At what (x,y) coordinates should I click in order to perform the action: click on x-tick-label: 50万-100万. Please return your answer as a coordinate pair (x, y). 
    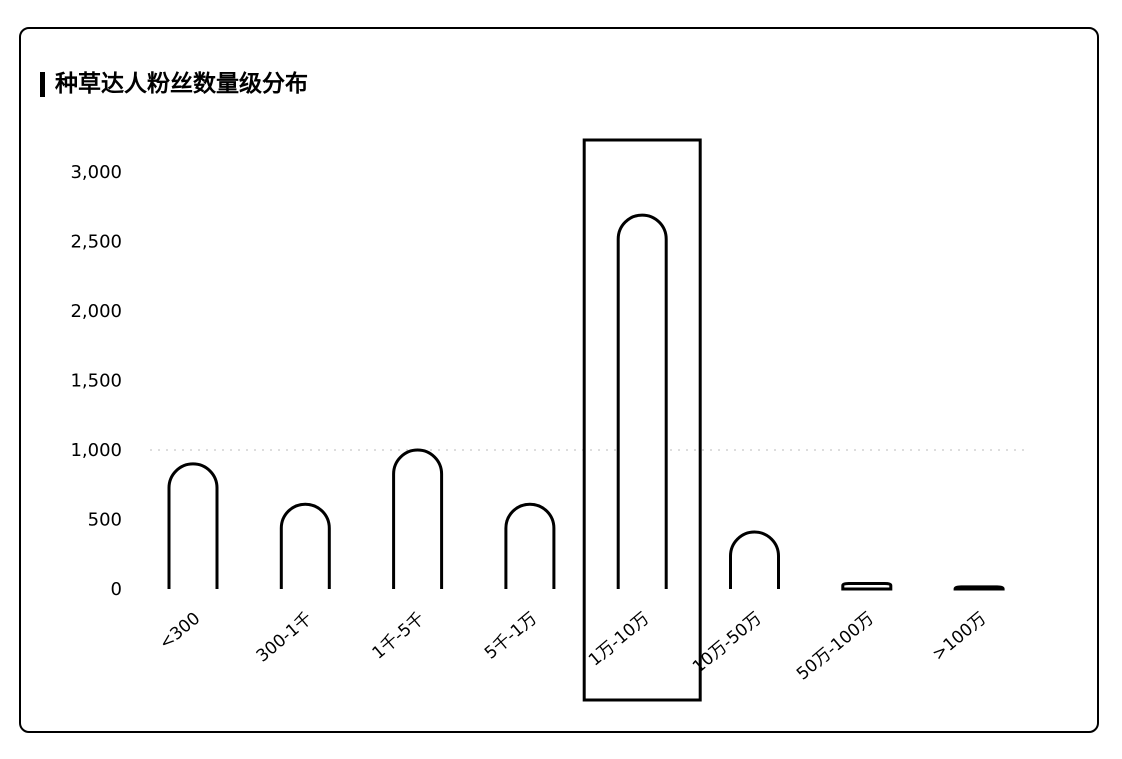
    Looking at the image, I should click on (835, 647).